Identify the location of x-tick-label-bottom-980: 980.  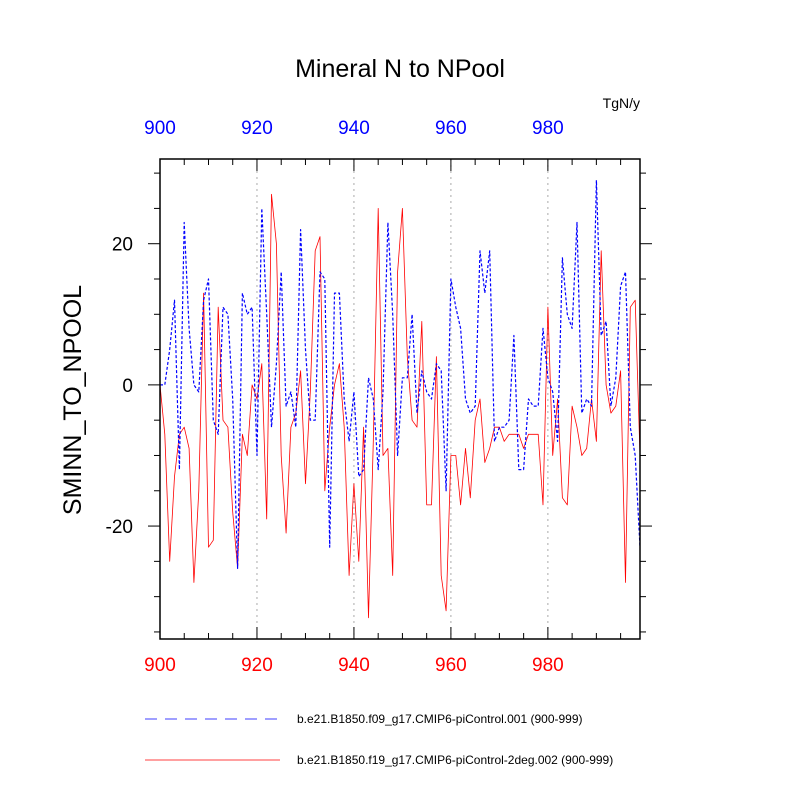
(548, 665).